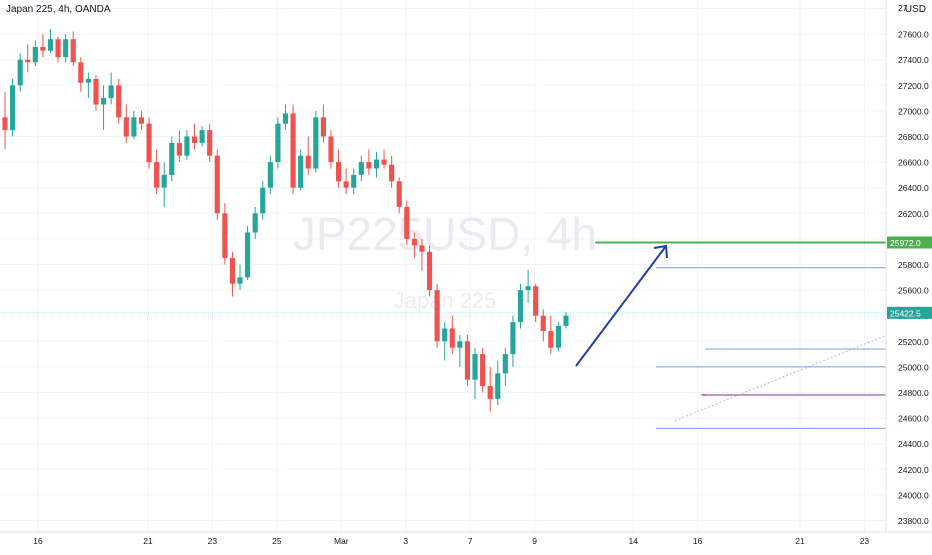 The image size is (932, 555). I want to click on y-tick-label: 26400.0, so click(913, 188).